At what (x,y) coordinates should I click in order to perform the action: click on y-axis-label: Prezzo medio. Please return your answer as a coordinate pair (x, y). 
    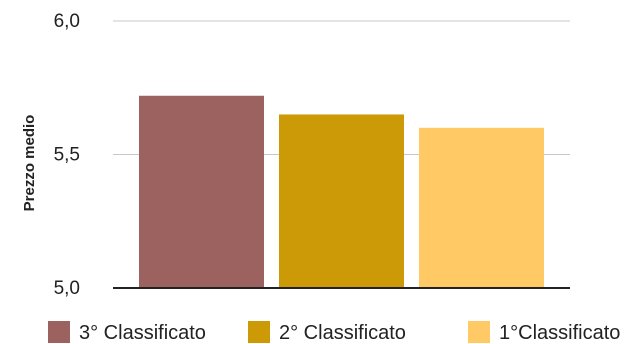
    Looking at the image, I should click on (29, 163).